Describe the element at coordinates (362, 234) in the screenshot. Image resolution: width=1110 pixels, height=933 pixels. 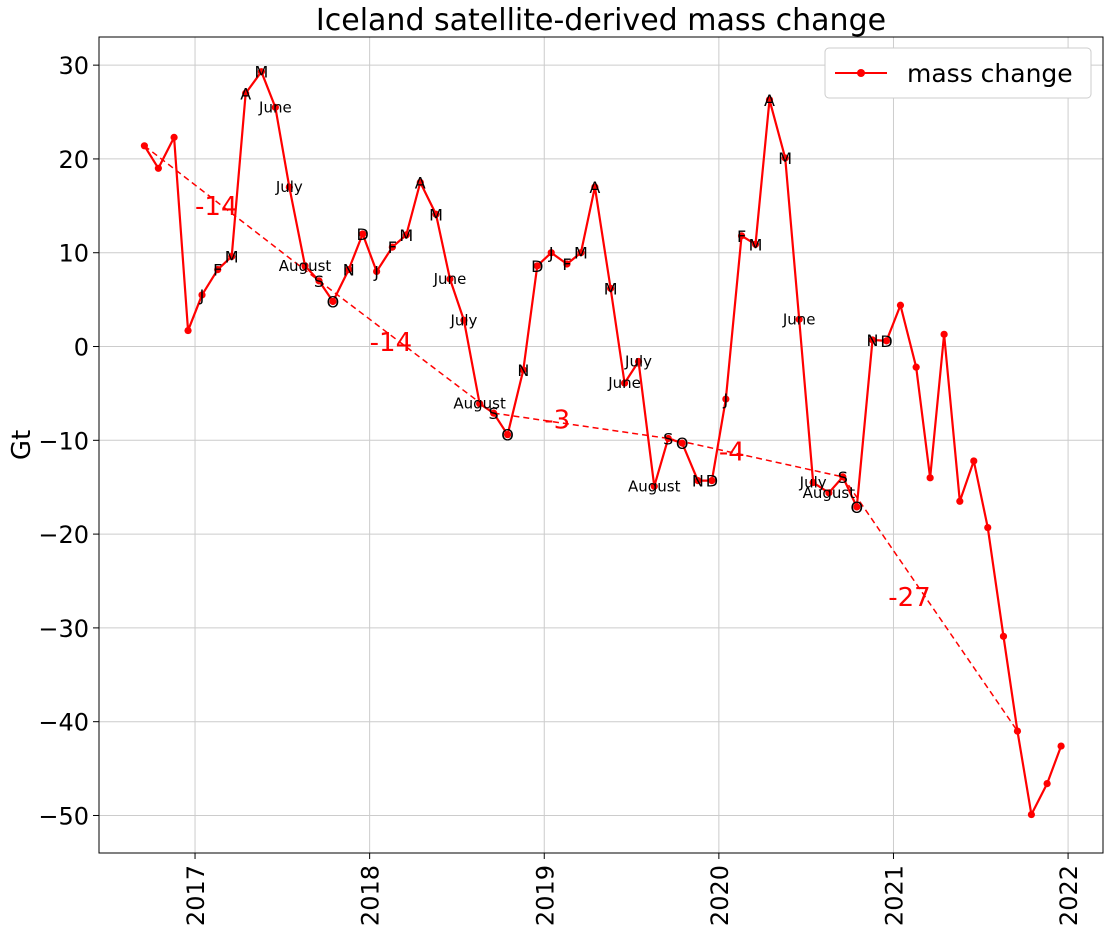
I see `month-letter-label: D` at that location.